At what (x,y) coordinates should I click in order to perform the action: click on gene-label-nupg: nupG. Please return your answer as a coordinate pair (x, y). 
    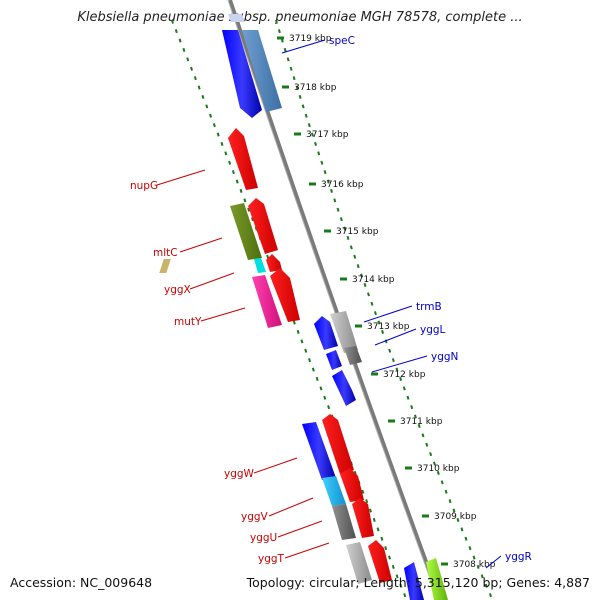
    Looking at the image, I should click on (144, 186).